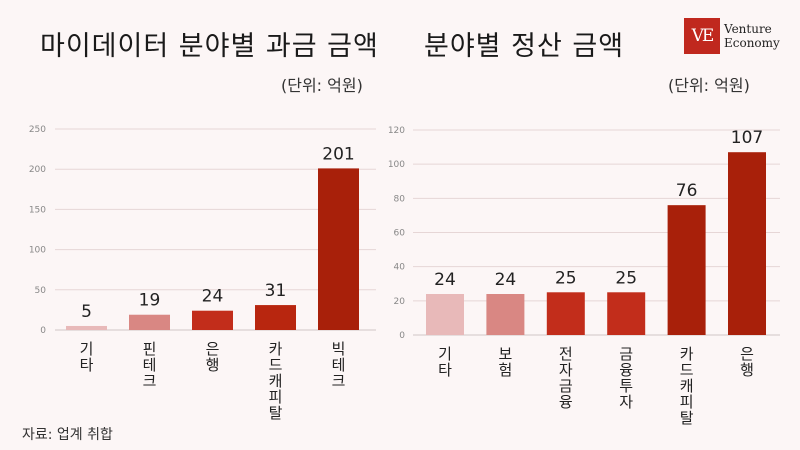  Describe the element at coordinates (396, 131) in the screenshot. I see `right-ytick-label: 120` at that location.